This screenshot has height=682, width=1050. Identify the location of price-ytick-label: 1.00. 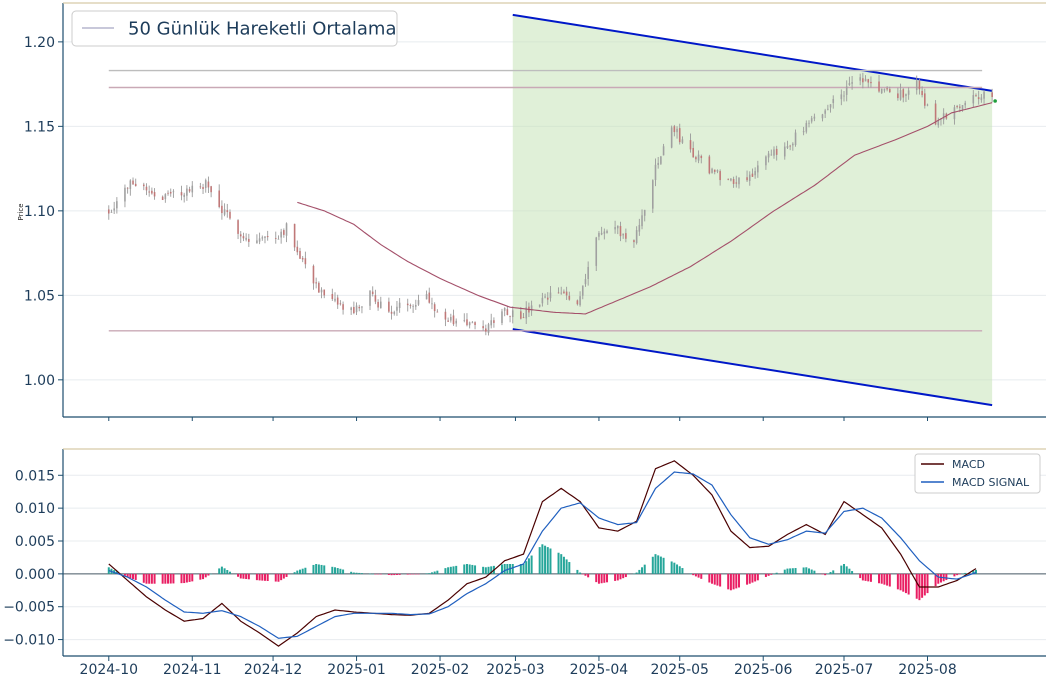
(39, 381).